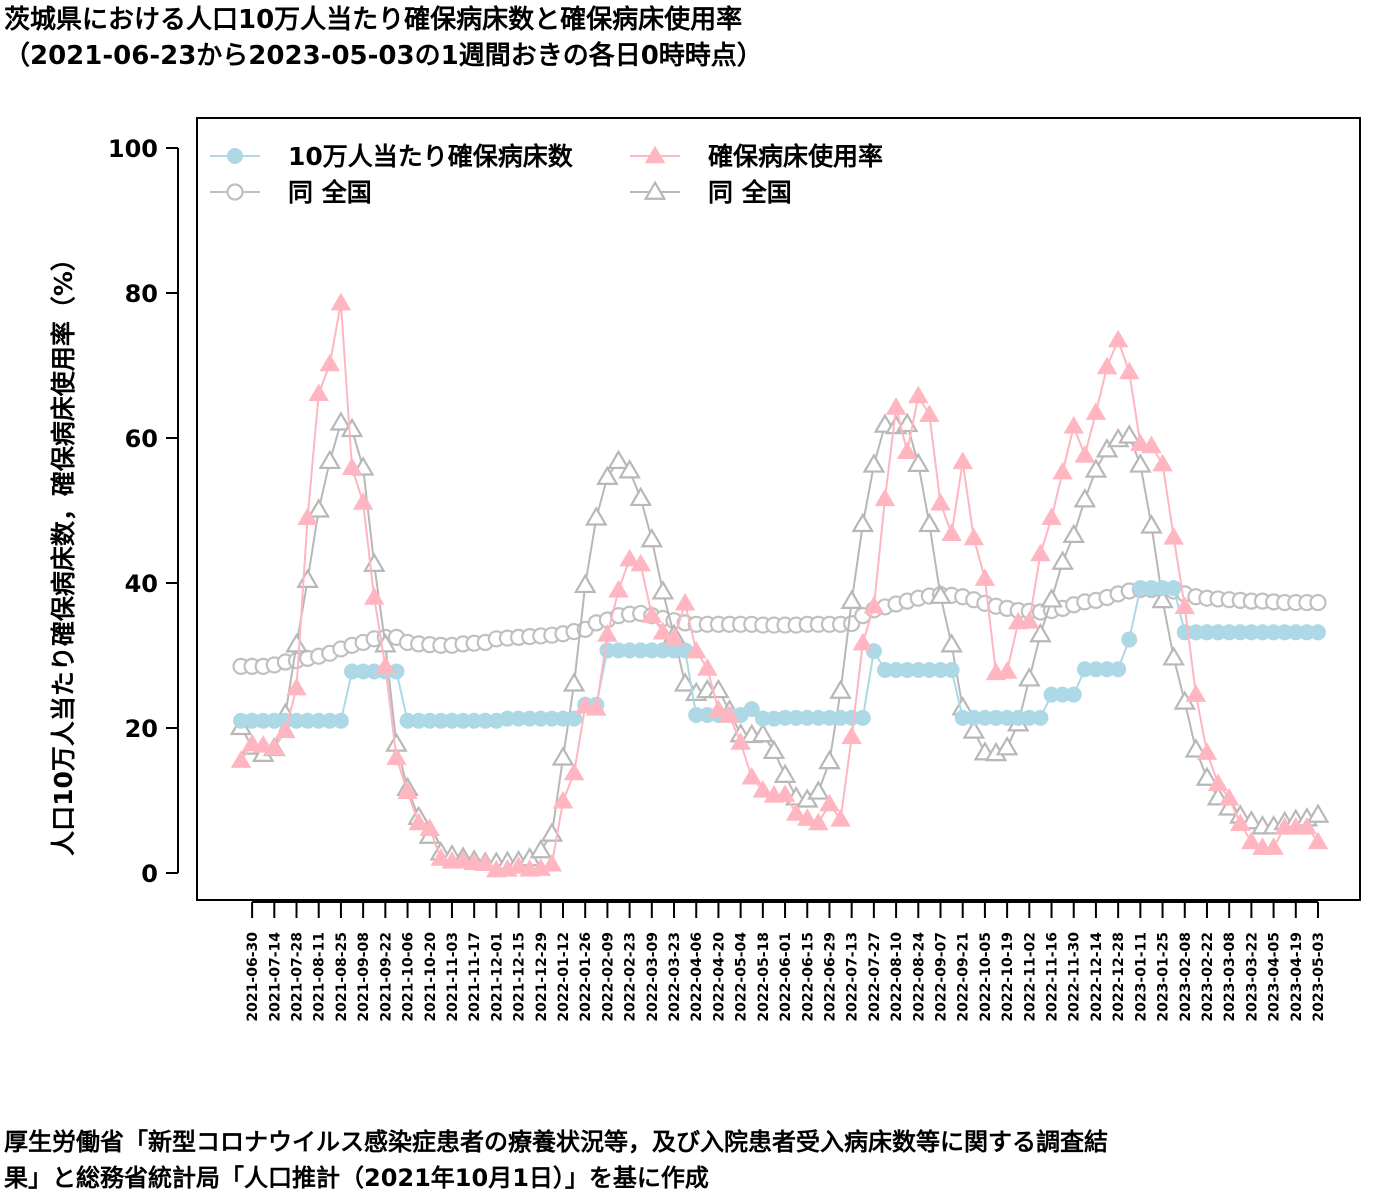 The width and height of the screenshot is (1400, 1200). I want to click on legend-label: 確保病床使用率, so click(795, 156).